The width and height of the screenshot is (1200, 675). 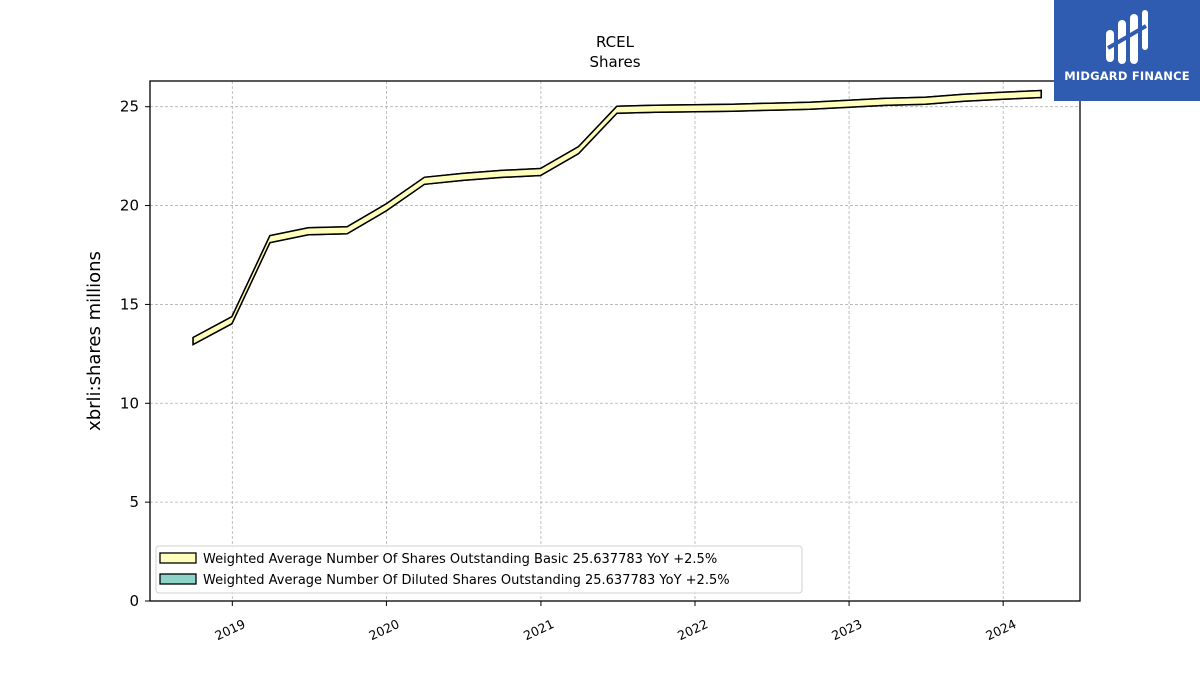 I want to click on y-tick-label: 0, so click(x=134, y=601).